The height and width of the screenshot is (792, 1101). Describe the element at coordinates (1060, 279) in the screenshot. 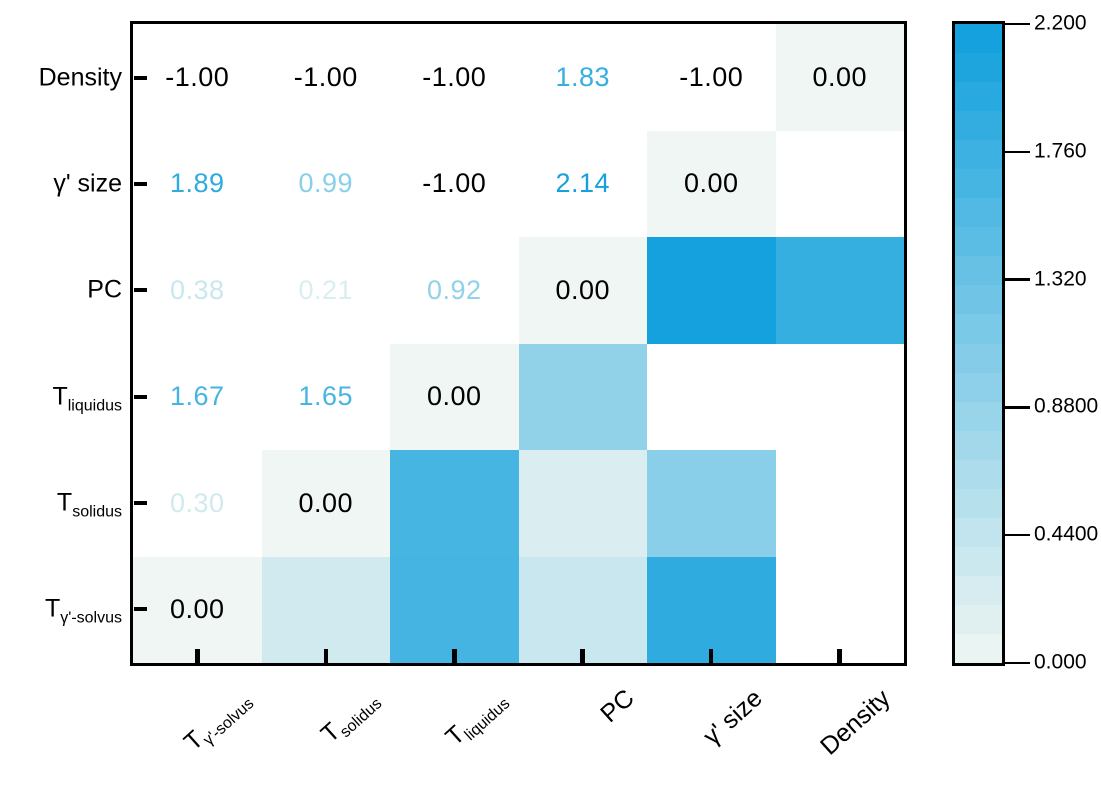

I see `colorbar-tick-label: 1.320` at that location.